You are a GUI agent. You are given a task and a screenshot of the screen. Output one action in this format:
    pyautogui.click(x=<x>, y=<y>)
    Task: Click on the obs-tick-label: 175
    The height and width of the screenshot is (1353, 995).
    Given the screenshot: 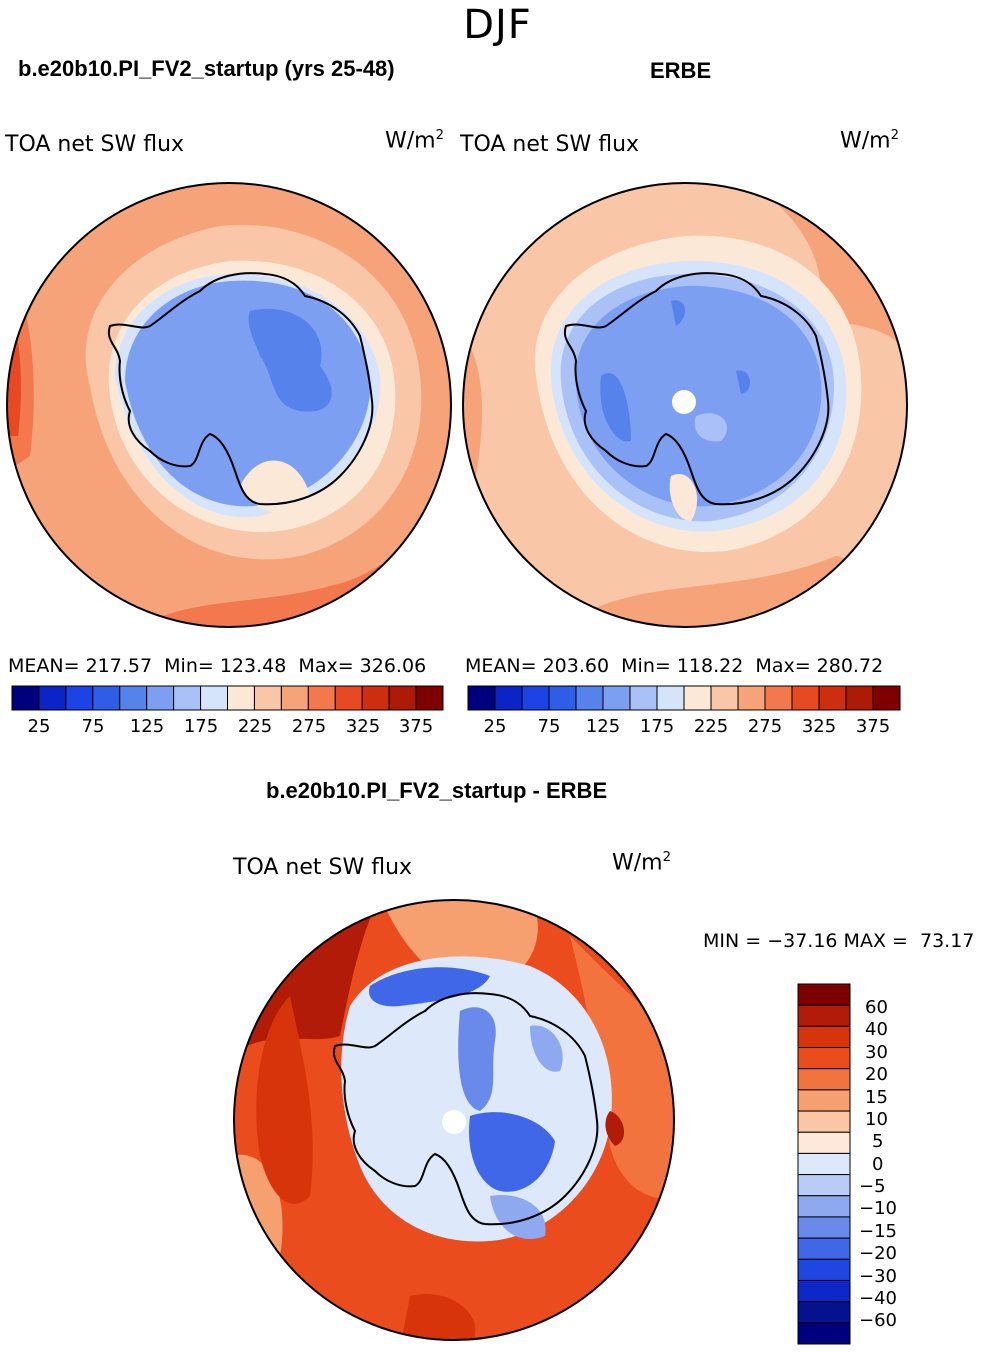 What is the action you would take?
    pyautogui.click(x=657, y=726)
    